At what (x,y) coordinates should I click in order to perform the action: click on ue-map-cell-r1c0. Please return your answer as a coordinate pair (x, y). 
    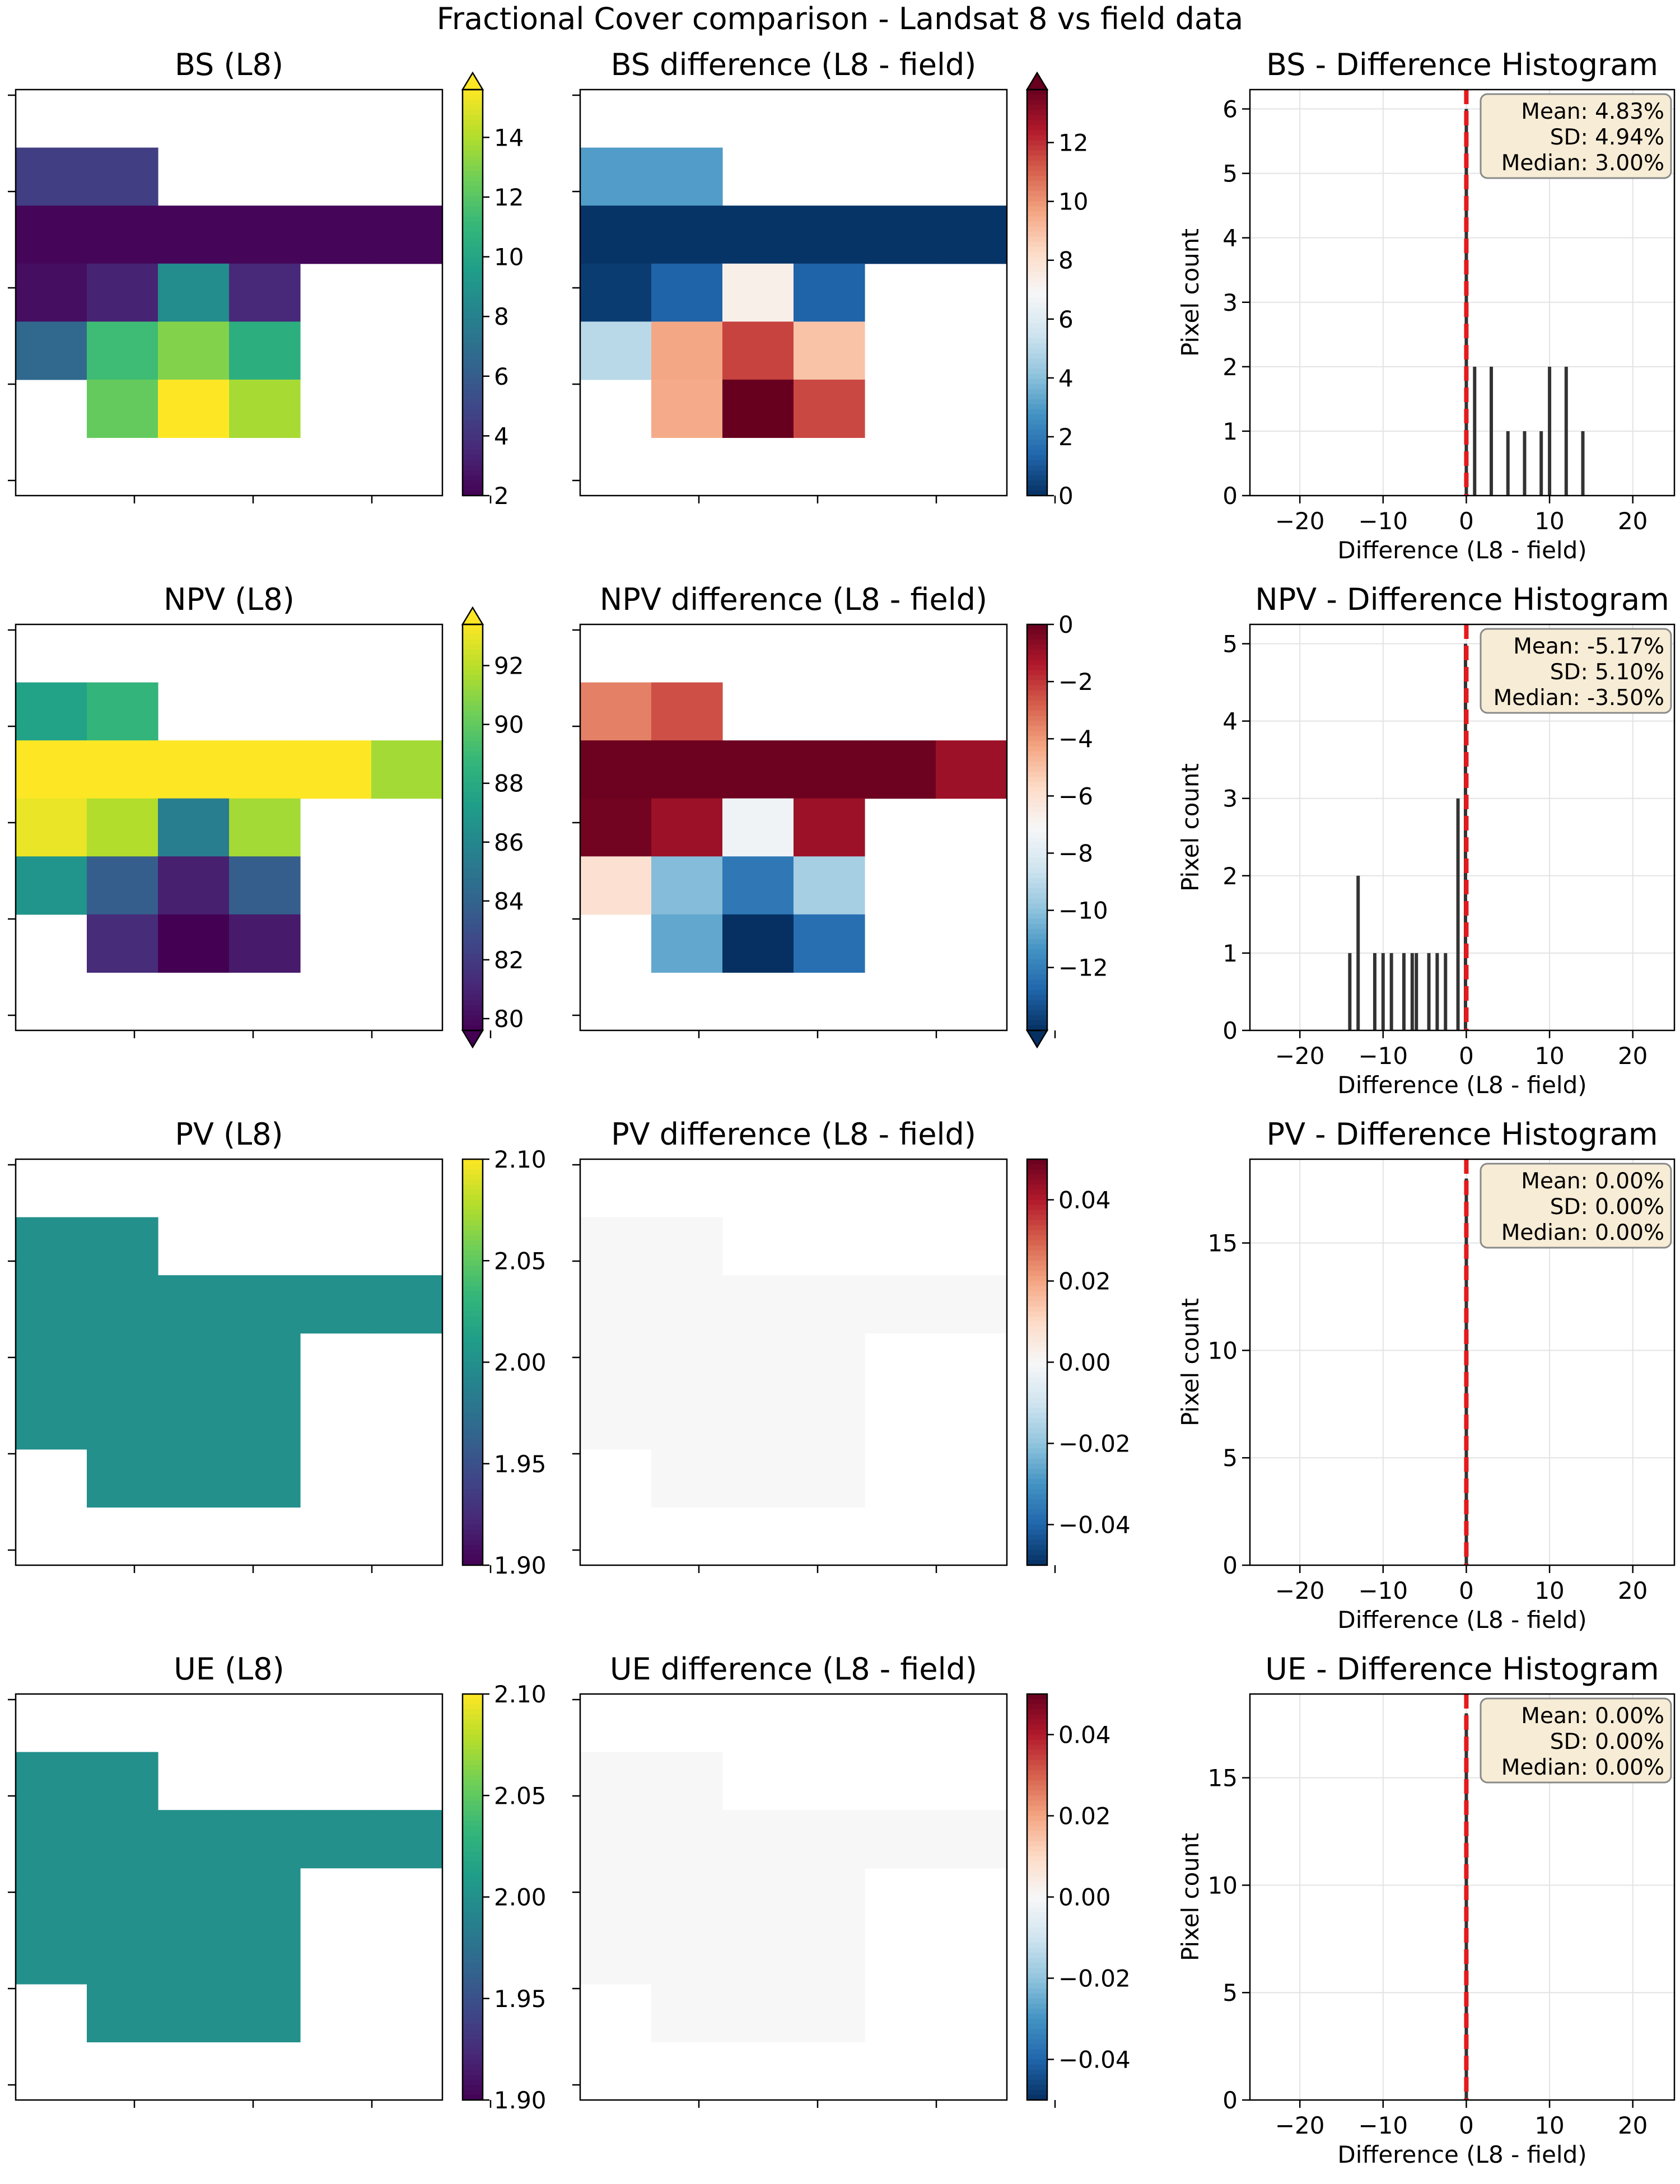
    Looking at the image, I should click on (52, 1781).